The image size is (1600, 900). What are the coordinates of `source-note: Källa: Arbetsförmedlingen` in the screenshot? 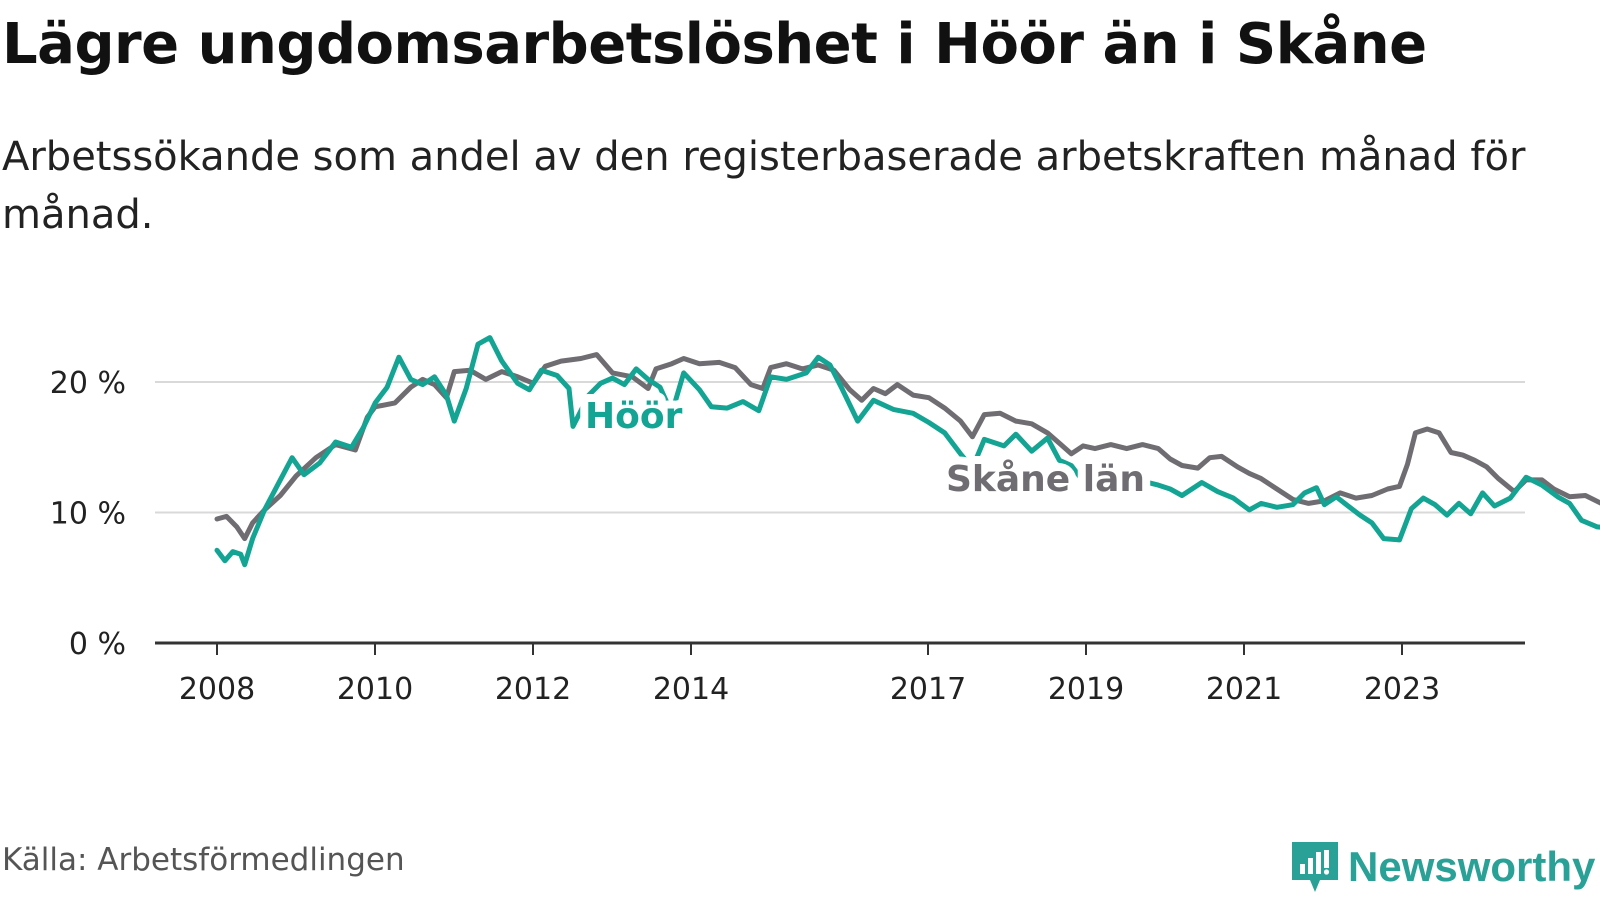 It's located at (203, 860).